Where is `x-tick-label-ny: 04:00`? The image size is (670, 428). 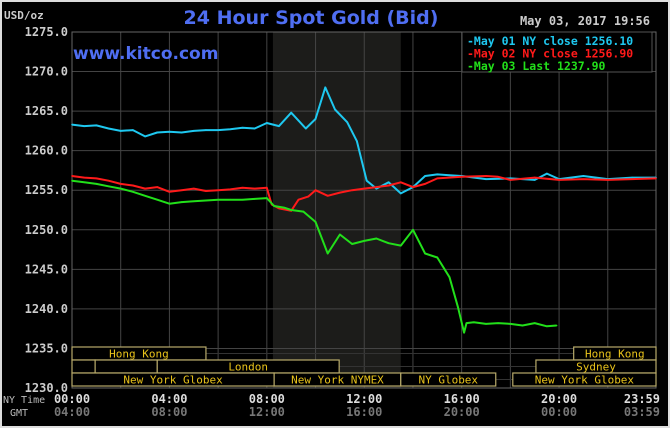
x-tick-label-ny: 04:00 is located at coordinates (169, 399).